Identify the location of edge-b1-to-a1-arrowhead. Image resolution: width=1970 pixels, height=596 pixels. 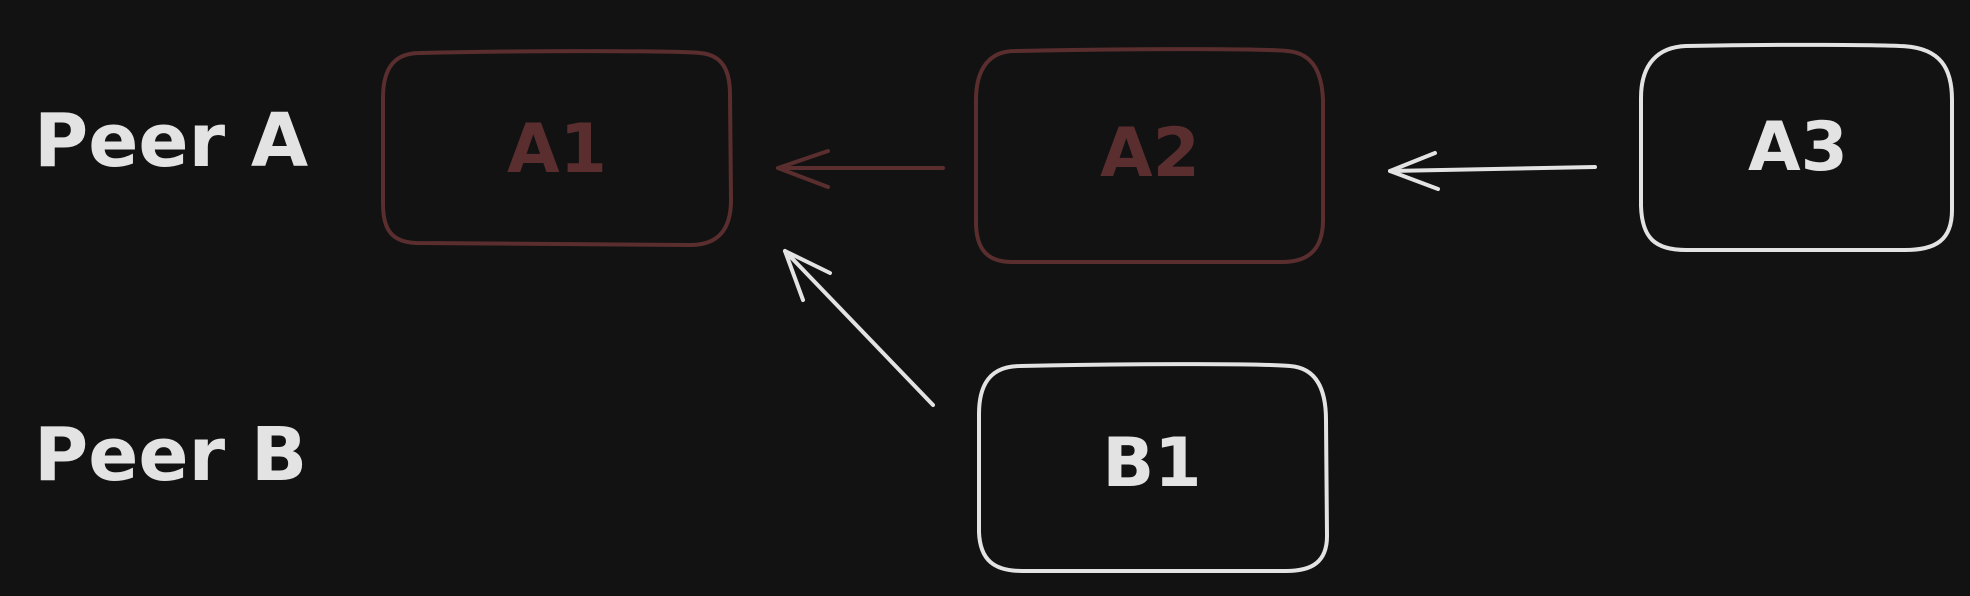
(807, 275).